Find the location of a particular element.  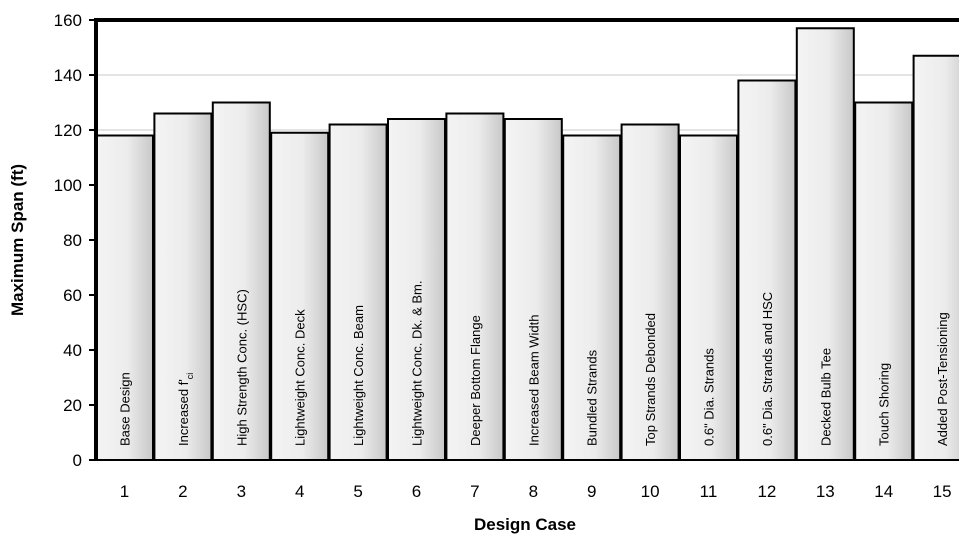

bar-label-9: Bundled Strands is located at coordinates (592, 397).